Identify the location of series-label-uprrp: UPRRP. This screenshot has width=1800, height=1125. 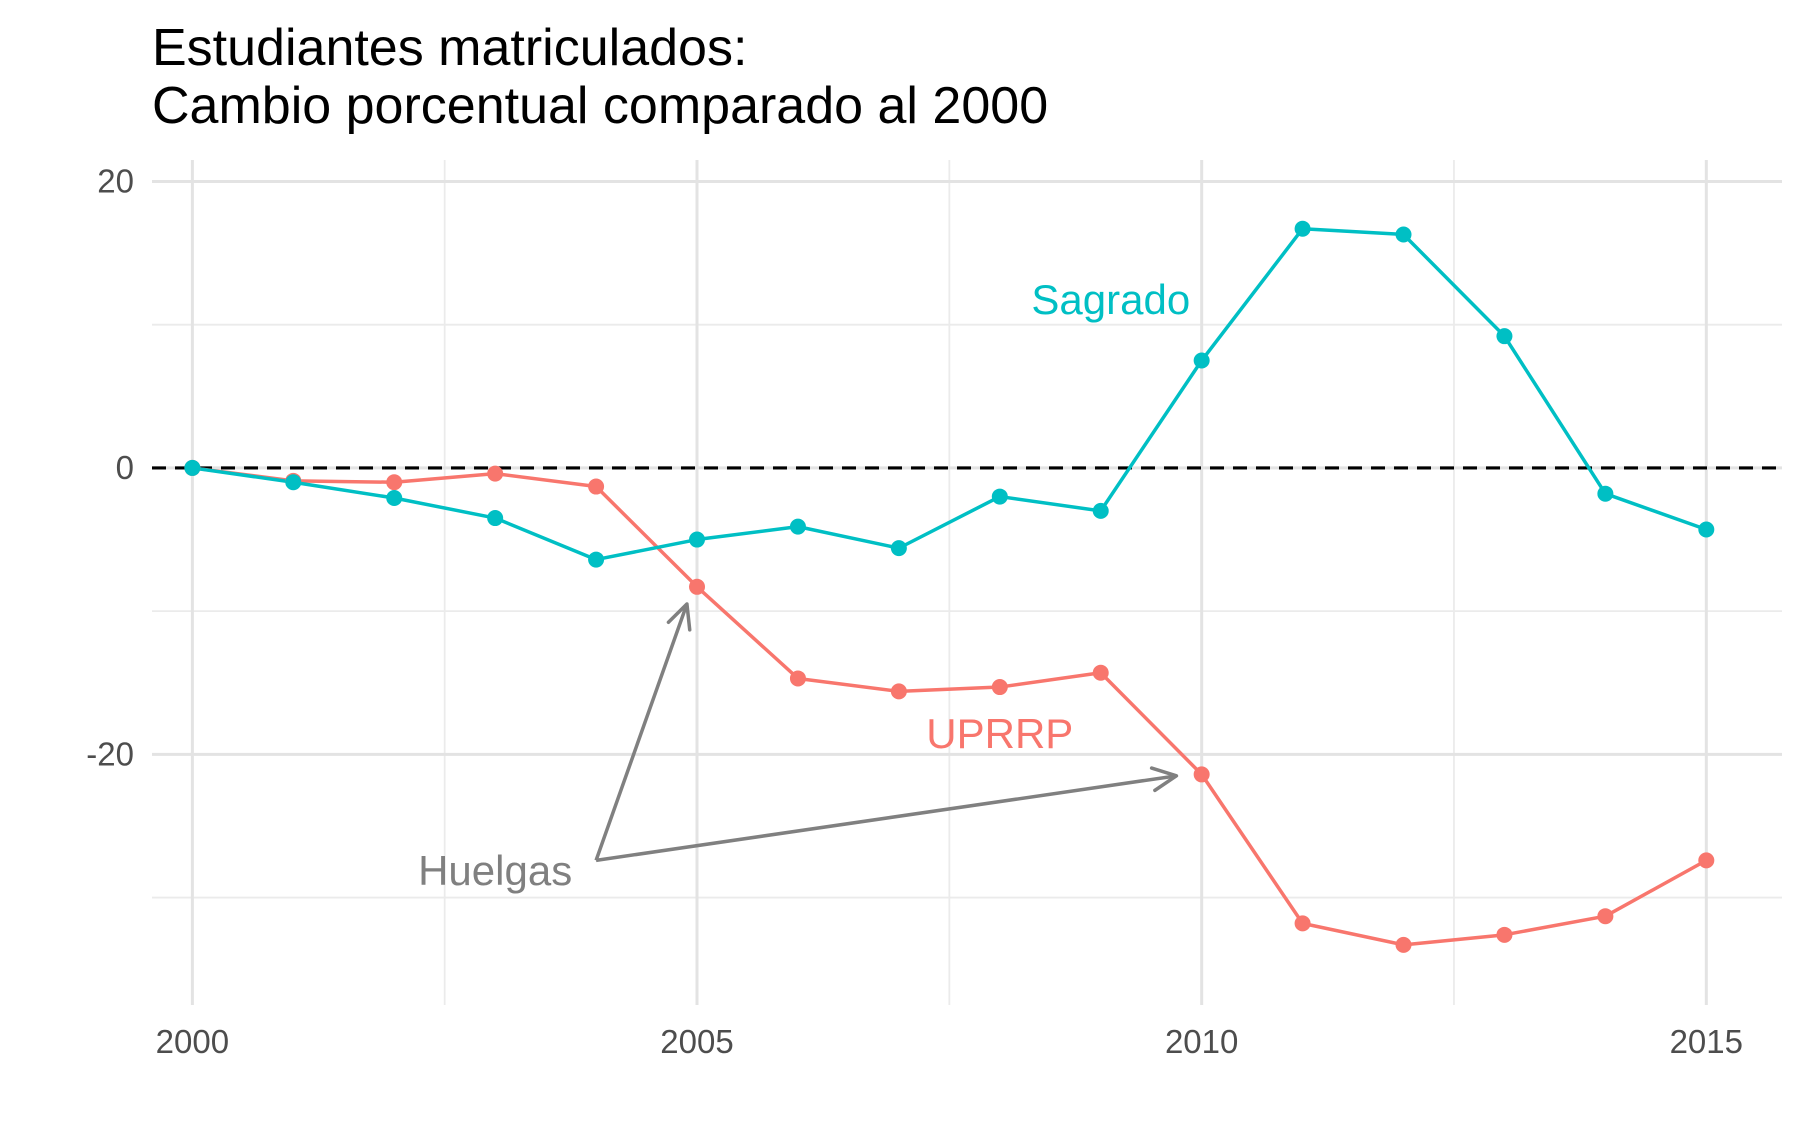
(999, 733).